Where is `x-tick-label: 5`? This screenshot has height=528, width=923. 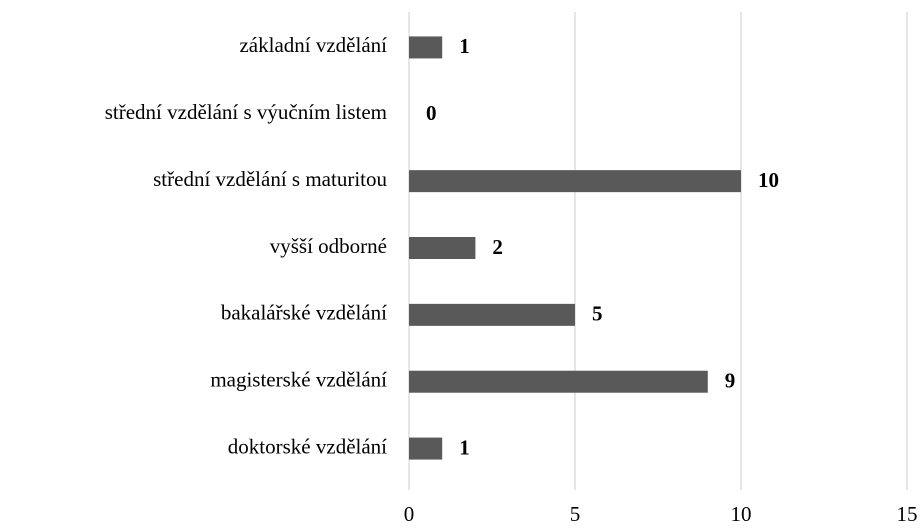 x-tick-label: 5 is located at coordinates (575, 514).